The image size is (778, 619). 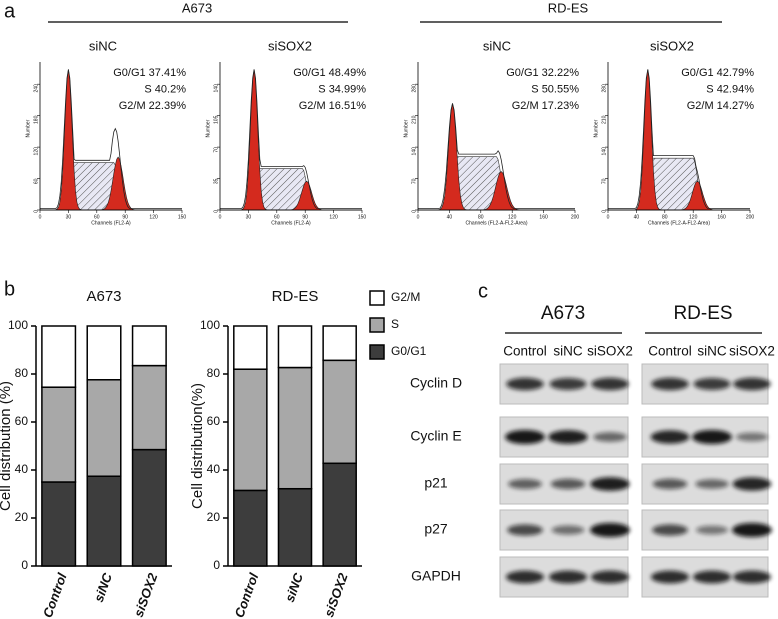 I want to click on y-tick-label: 35, so click(x=216, y=181).